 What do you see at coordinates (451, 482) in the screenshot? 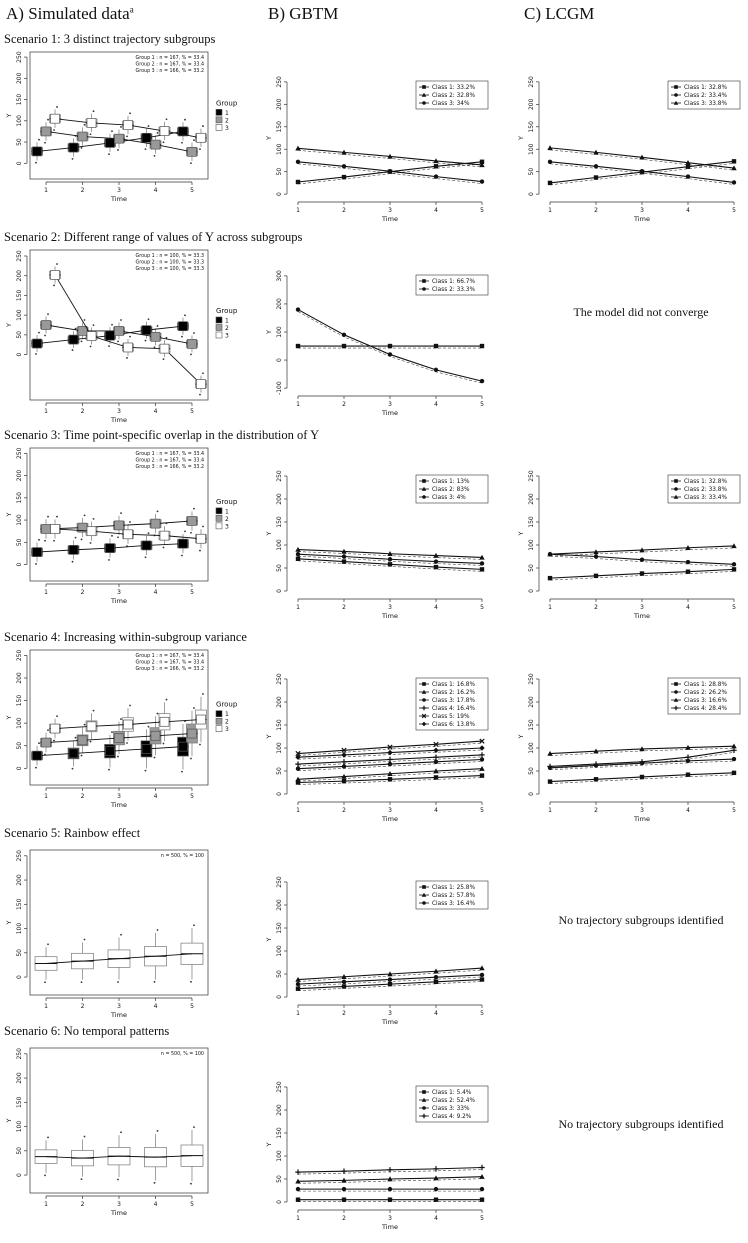
I see `legend-label: Class 1: 13%` at bounding box center [451, 482].